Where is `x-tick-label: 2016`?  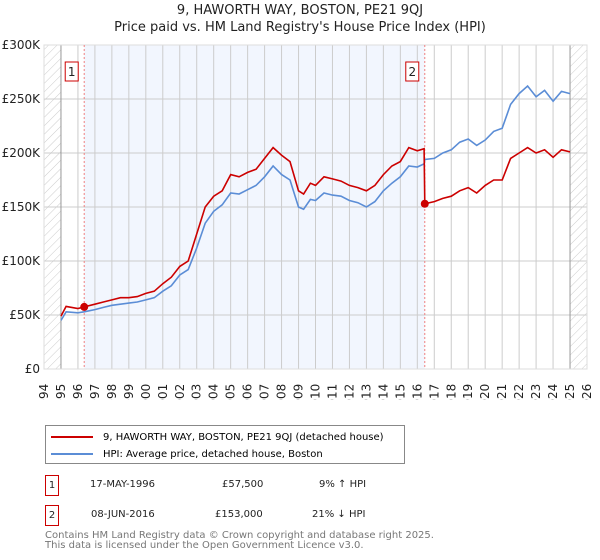
x-tick-label: 2016 is located at coordinates (417, 392).